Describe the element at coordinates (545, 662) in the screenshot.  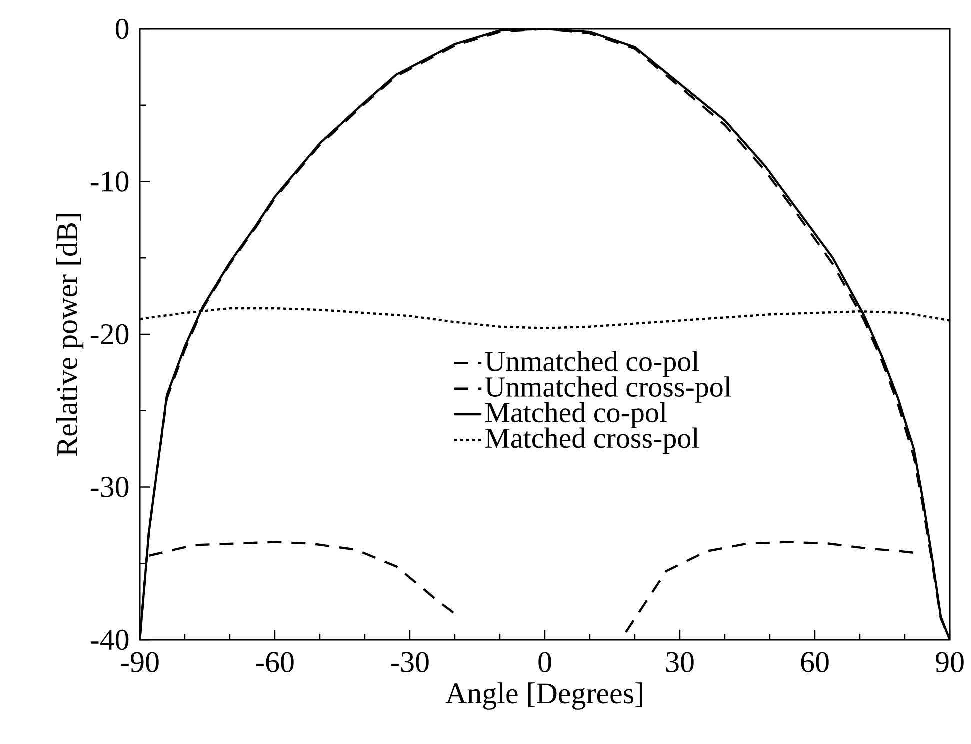
I see `x-tick-label: 0` at that location.